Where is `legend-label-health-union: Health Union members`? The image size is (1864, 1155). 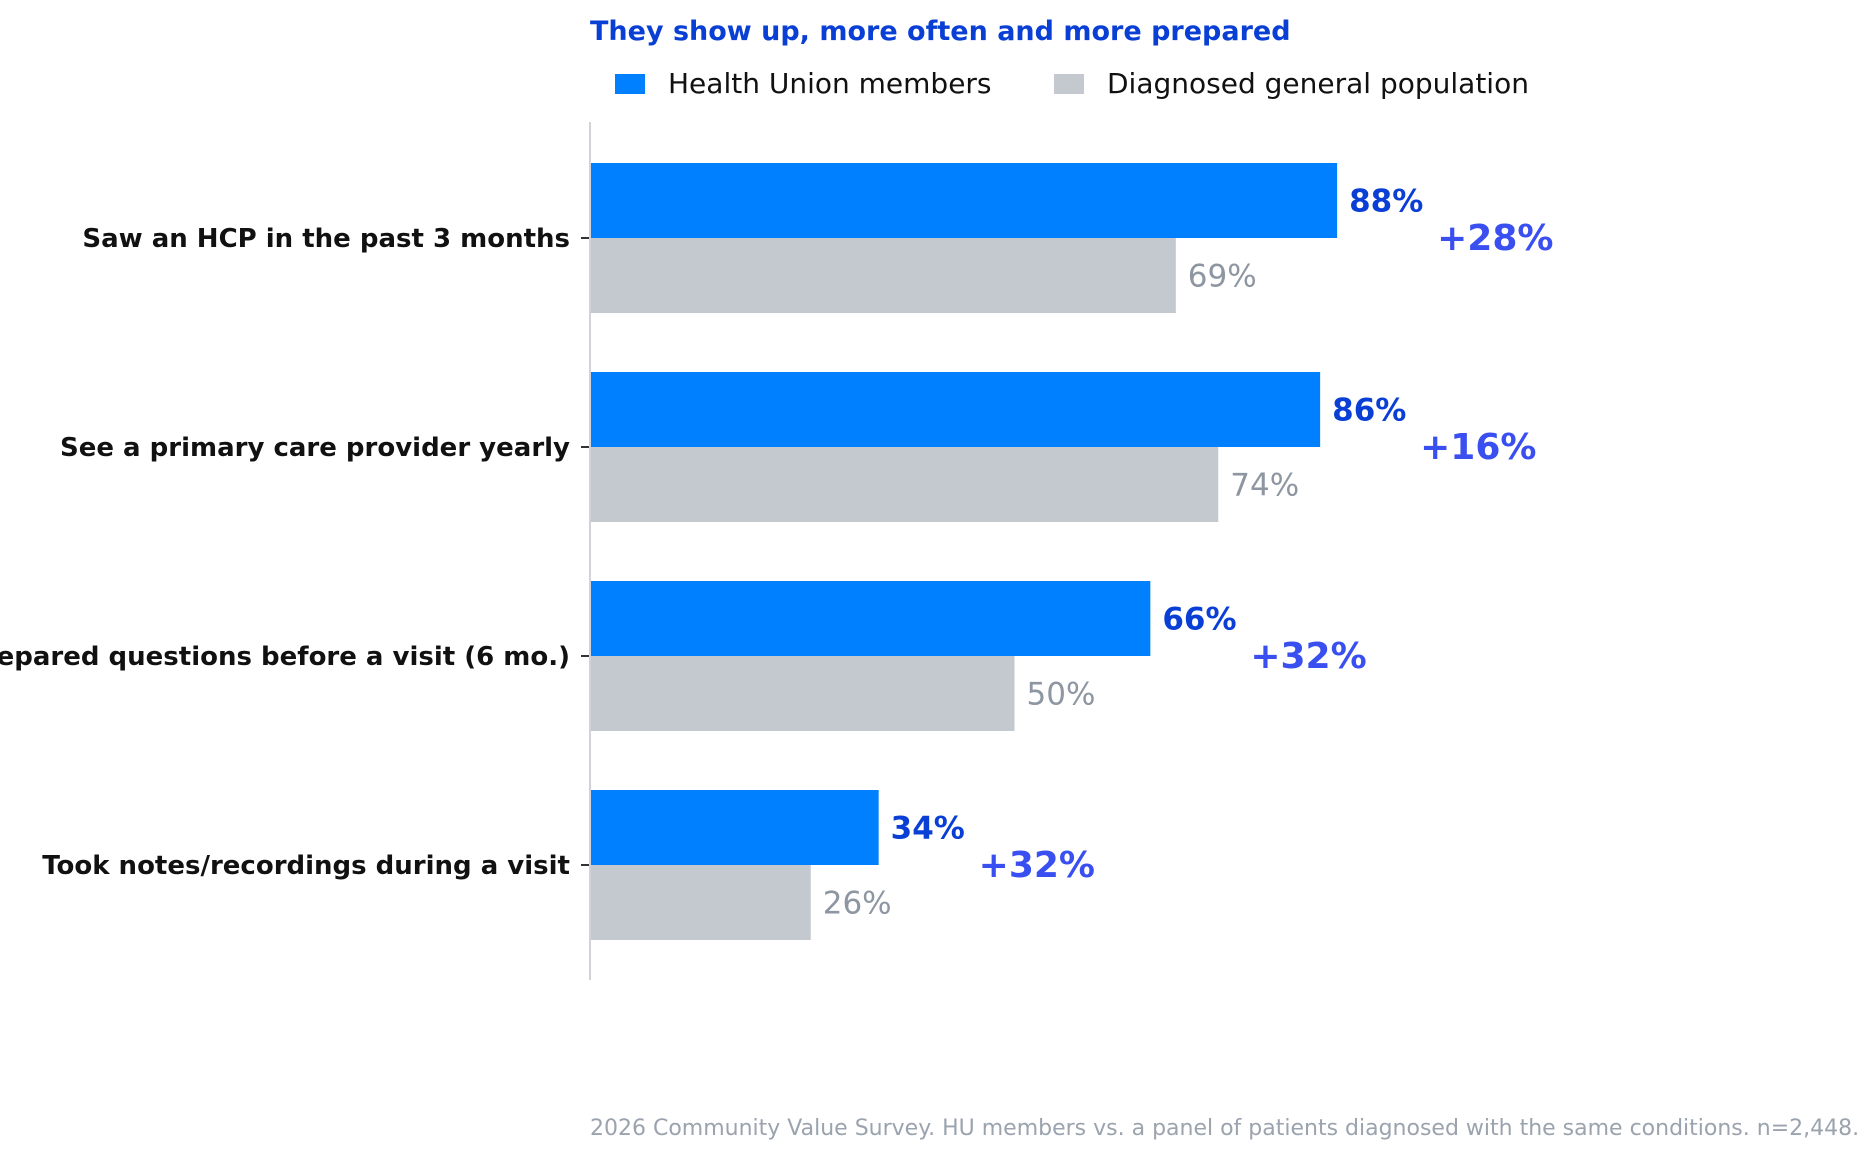
legend-label-health-union: Health Union members is located at coordinates (830, 83).